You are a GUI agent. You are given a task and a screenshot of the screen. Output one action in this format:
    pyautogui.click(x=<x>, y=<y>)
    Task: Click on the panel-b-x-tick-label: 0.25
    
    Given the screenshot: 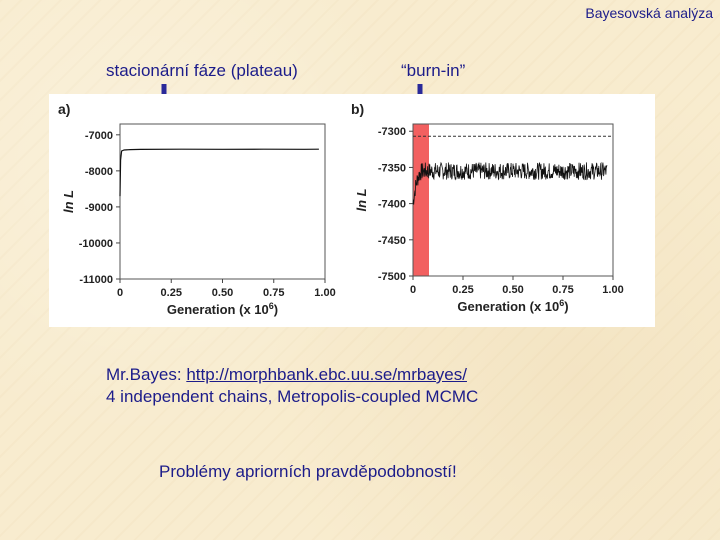 What is the action you would take?
    pyautogui.click(x=462, y=290)
    